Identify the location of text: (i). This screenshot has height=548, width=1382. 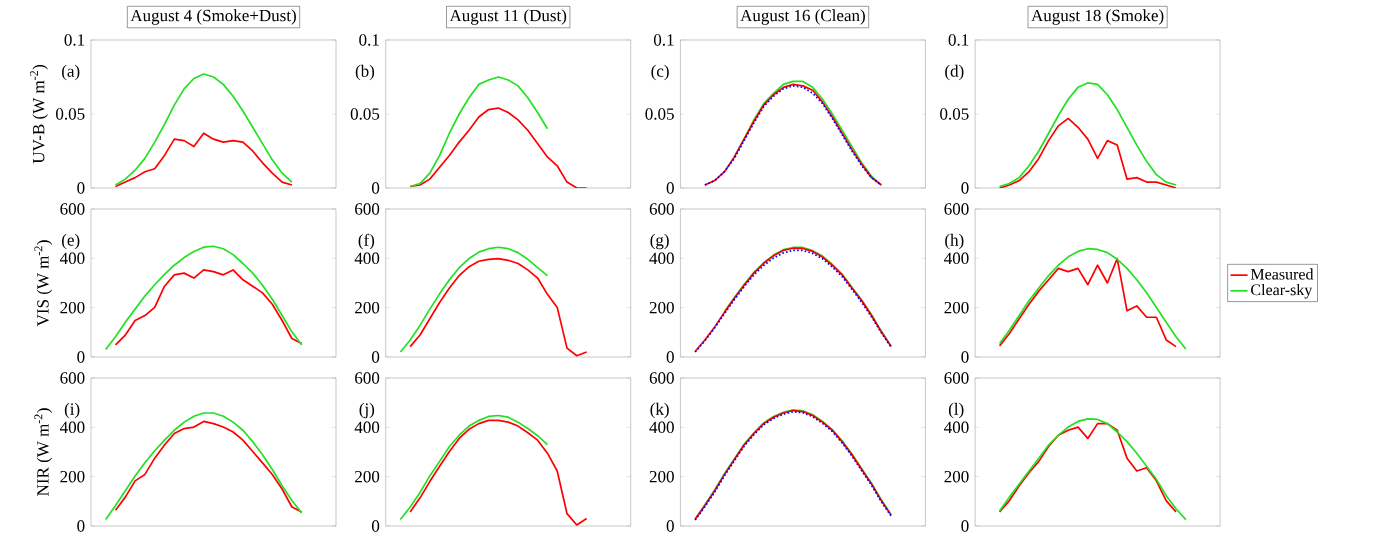
(72, 410).